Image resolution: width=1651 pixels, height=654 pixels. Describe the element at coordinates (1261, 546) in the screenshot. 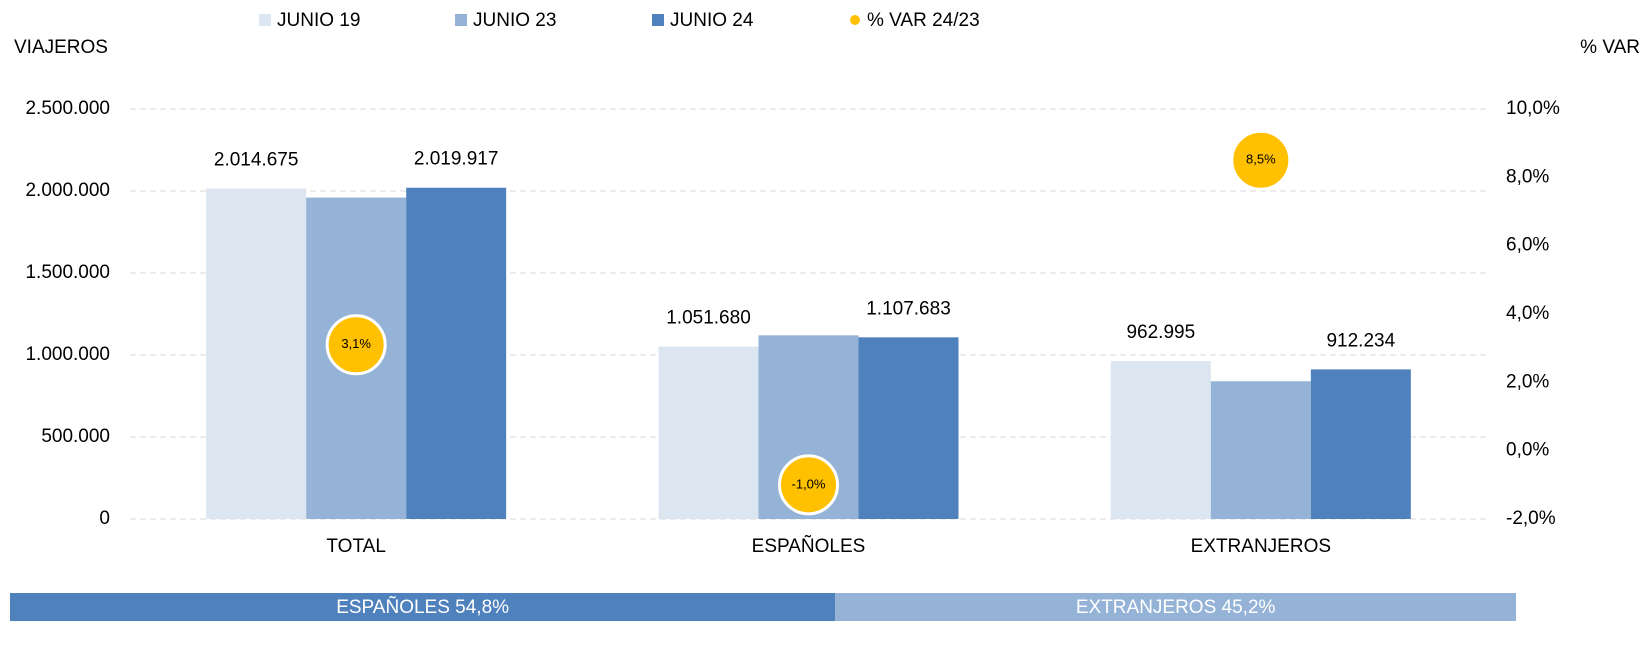

I see `x-tick-label: EXTRANJEROS` at that location.